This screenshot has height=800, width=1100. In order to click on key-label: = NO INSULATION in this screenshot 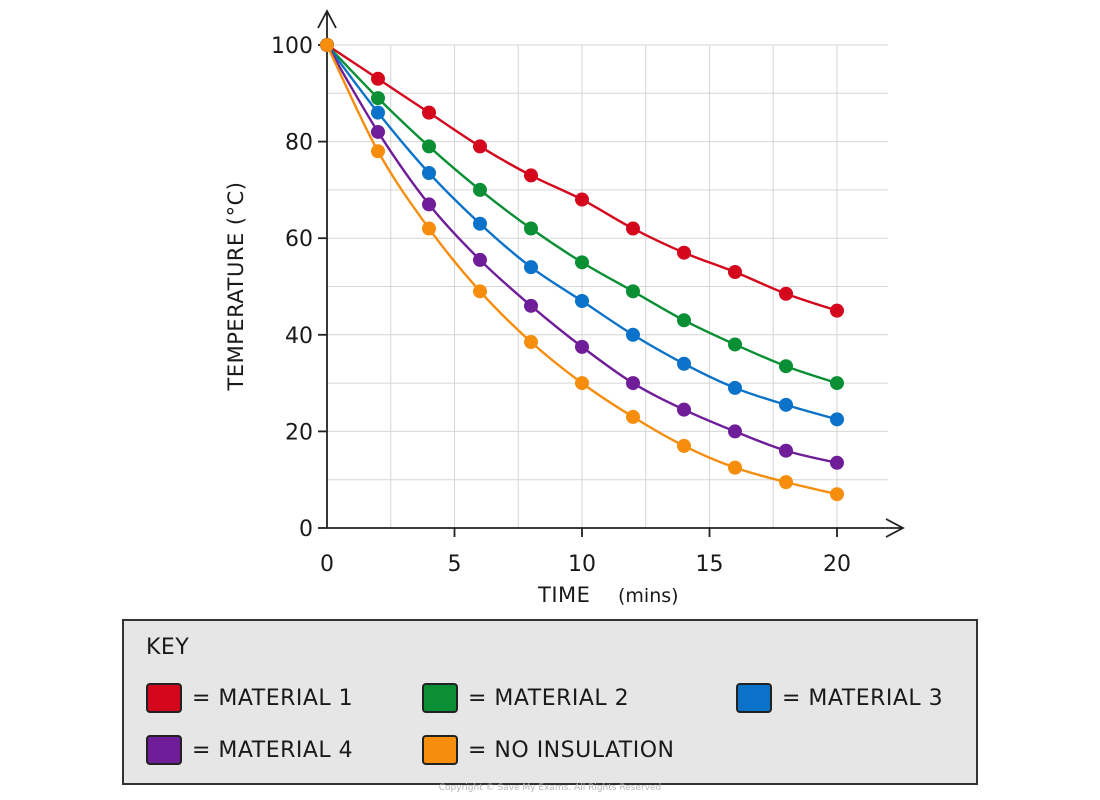, I will do `click(571, 750)`.